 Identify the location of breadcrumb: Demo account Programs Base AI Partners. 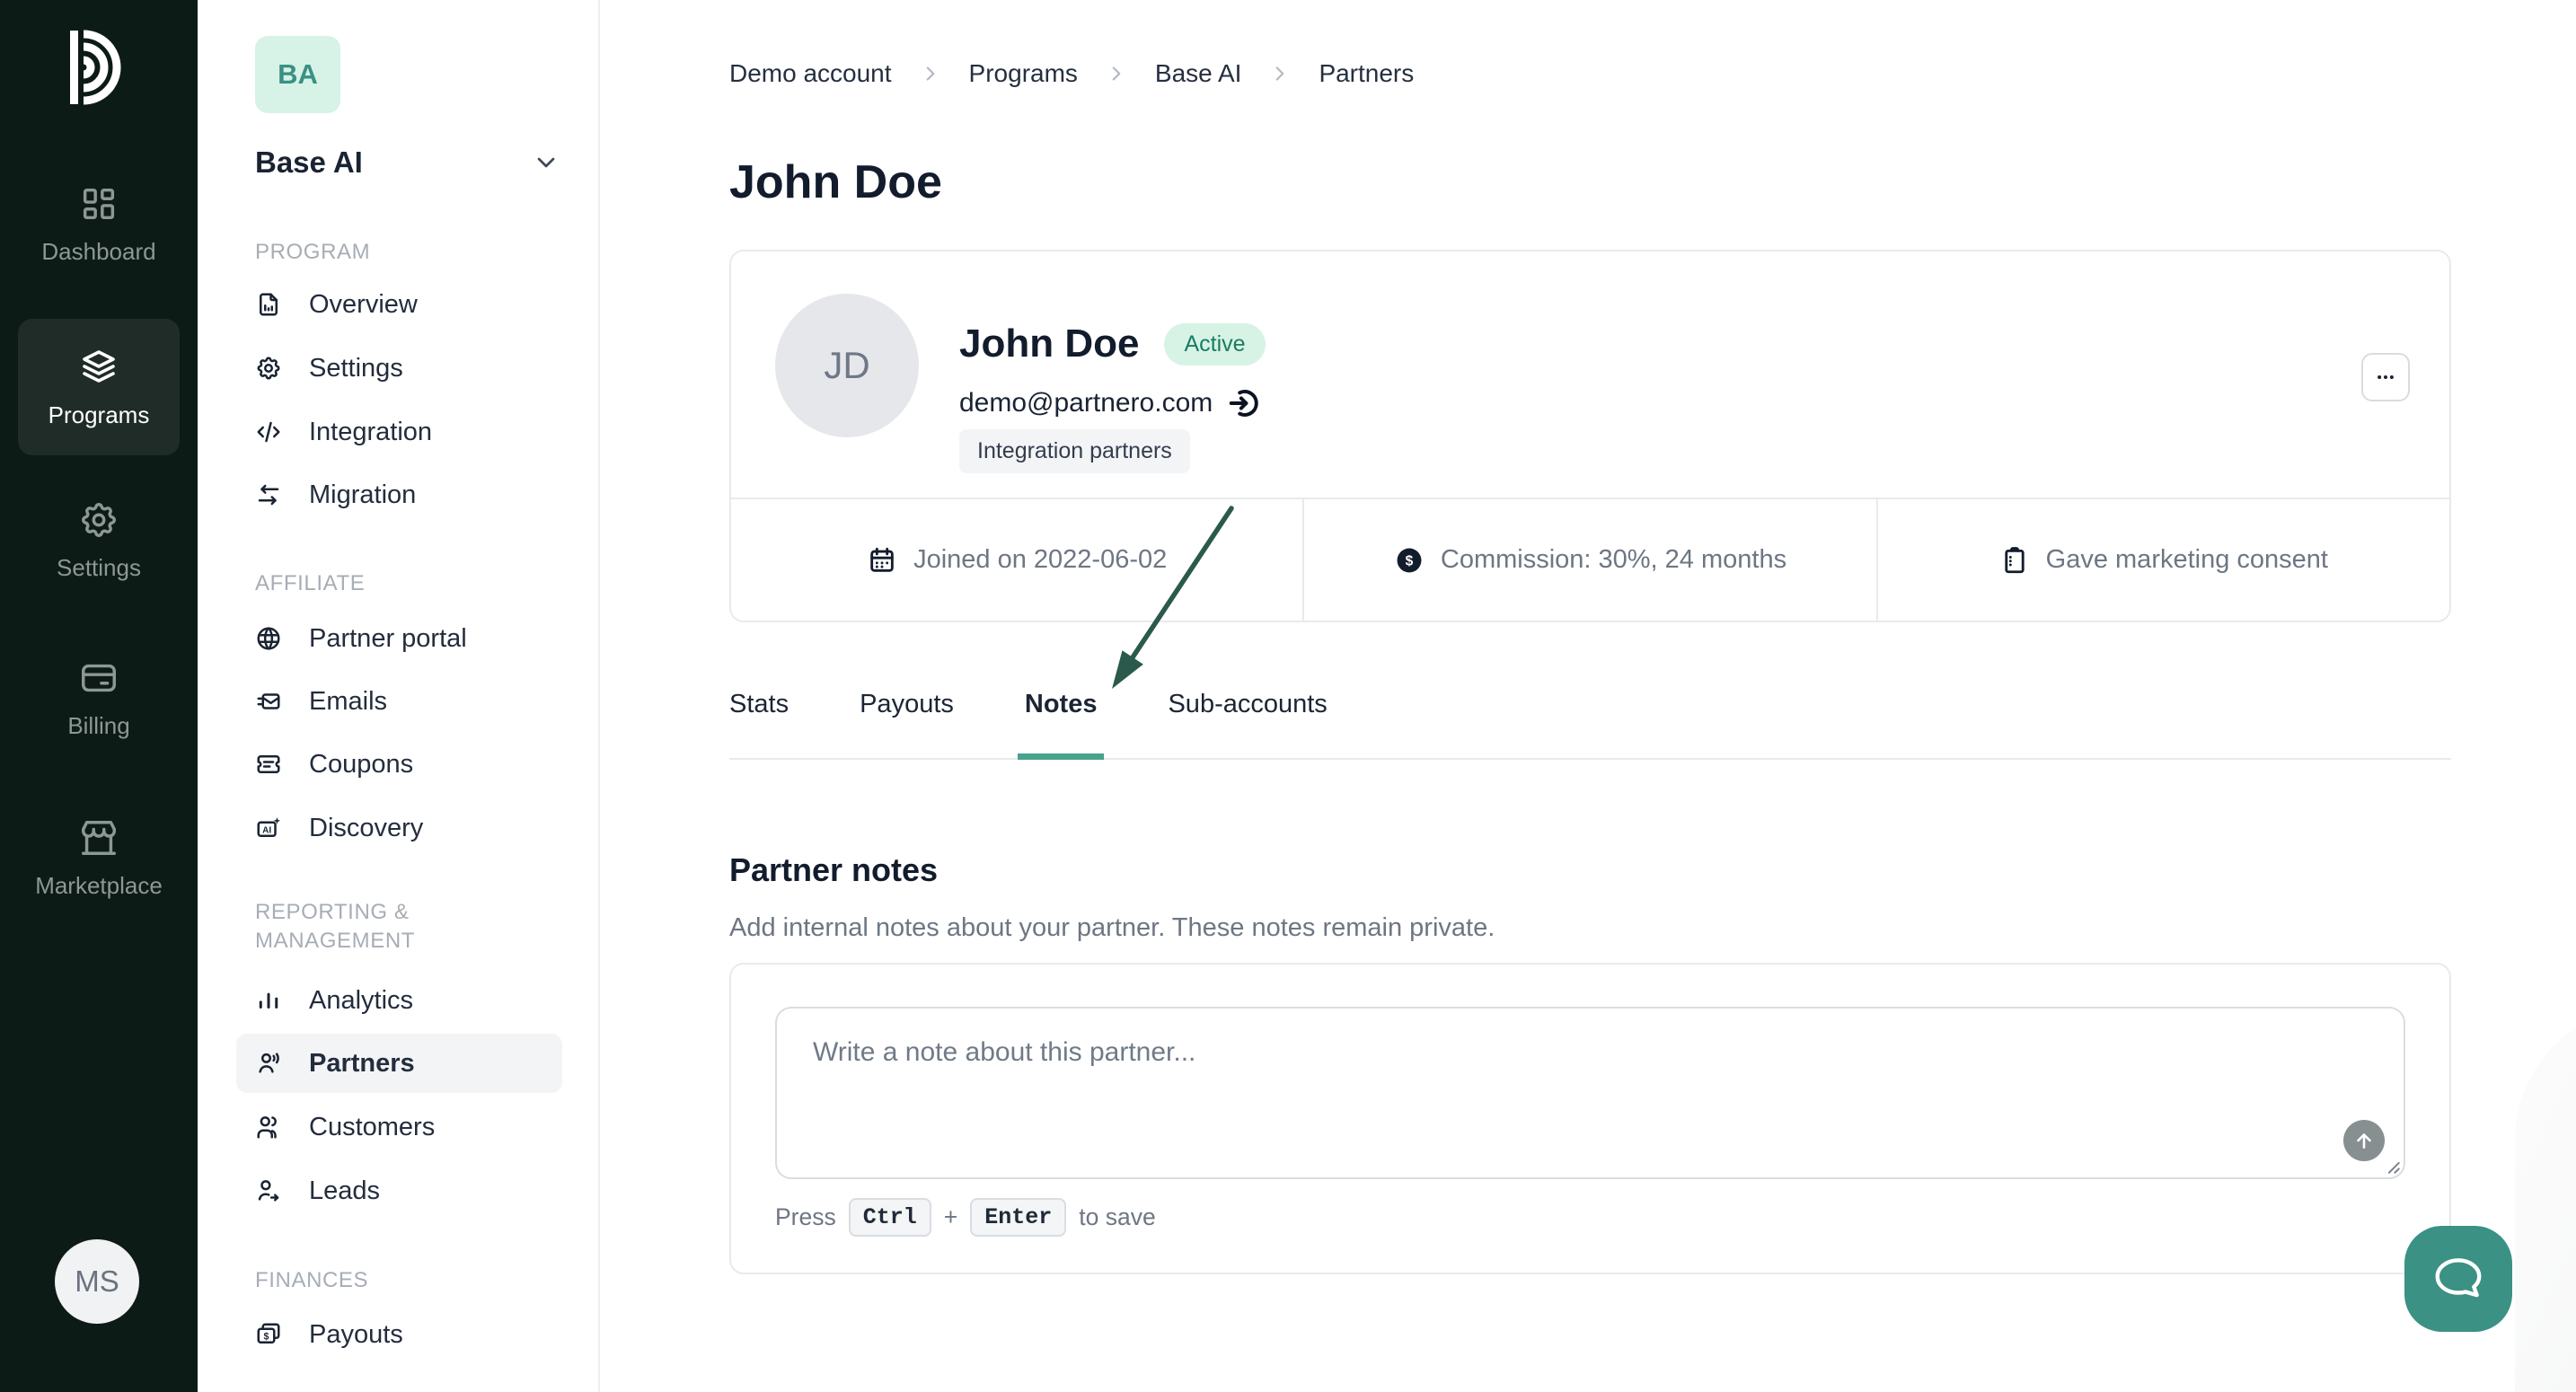
(1071, 73).